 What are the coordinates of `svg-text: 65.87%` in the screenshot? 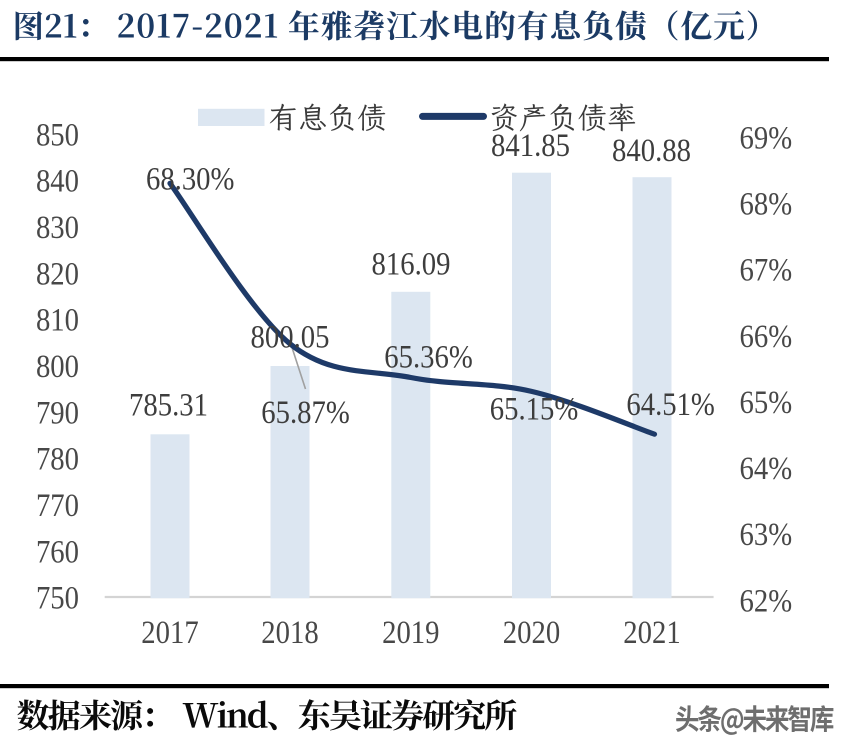 It's located at (305, 411).